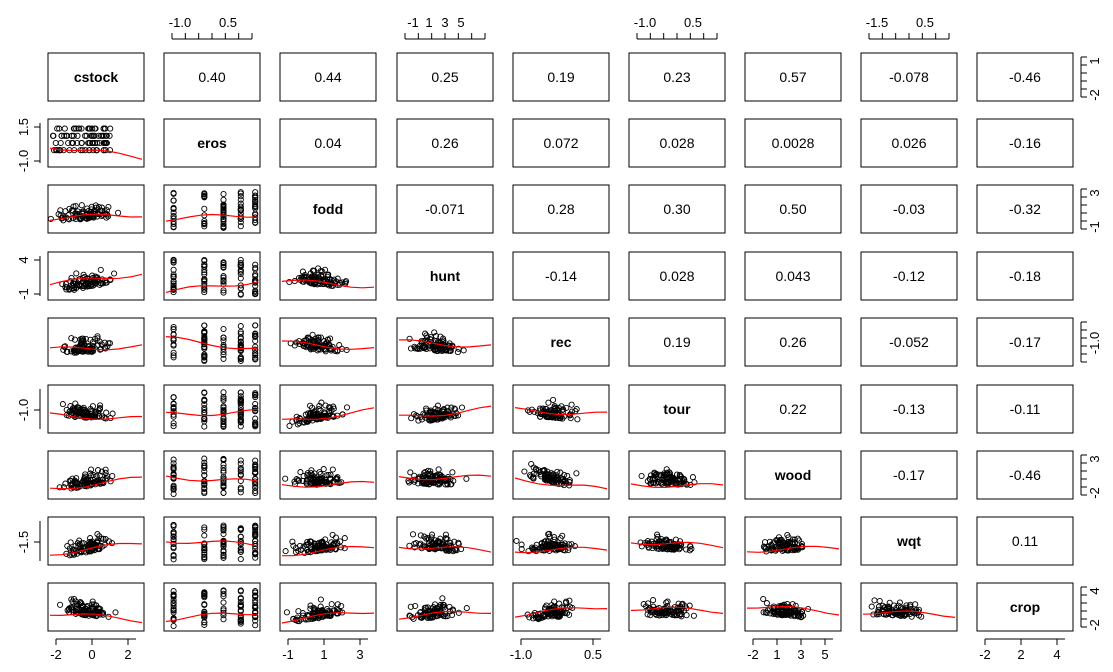 This screenshot has width=1113, height=672. Describe the element at coordinates (824, 654) in the screenshot. I see `tick-label: 5` at that location.